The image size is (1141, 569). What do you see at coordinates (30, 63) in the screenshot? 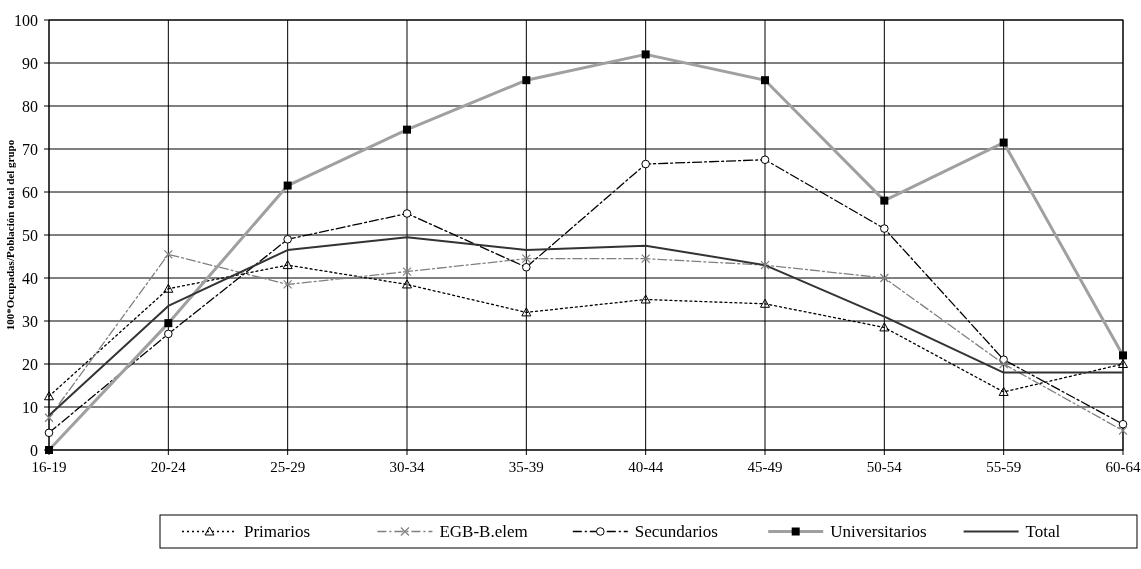
I see `y-tick-label: 90` at bounding box center [30, 63].